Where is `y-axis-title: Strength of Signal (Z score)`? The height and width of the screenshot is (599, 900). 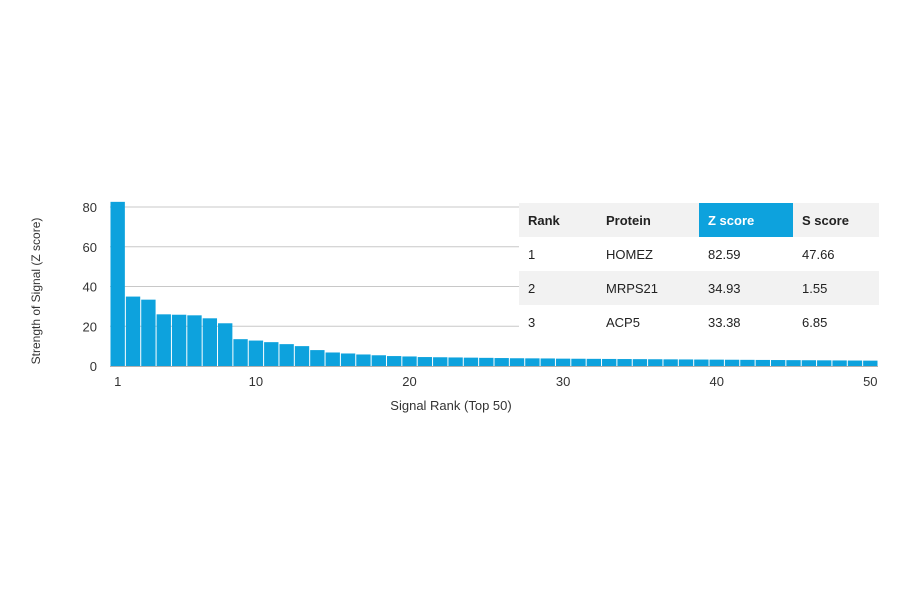 y-axis-title: Strength of Signal (Z score) is located at coordinates (36, 291).